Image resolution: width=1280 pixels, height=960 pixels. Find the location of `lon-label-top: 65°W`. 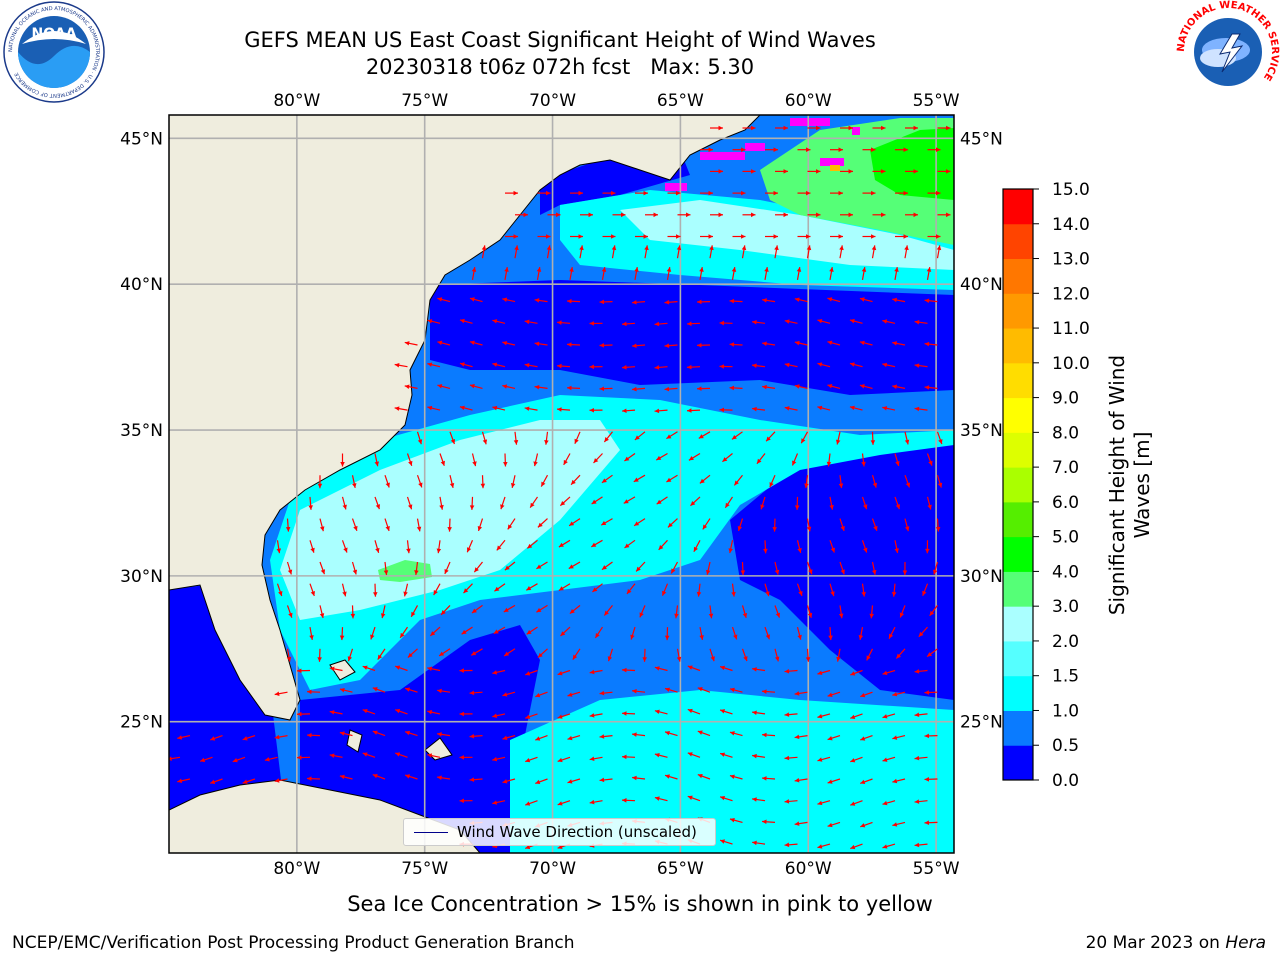

lon-label-top: 65°W is located at coordinates (680, 101).